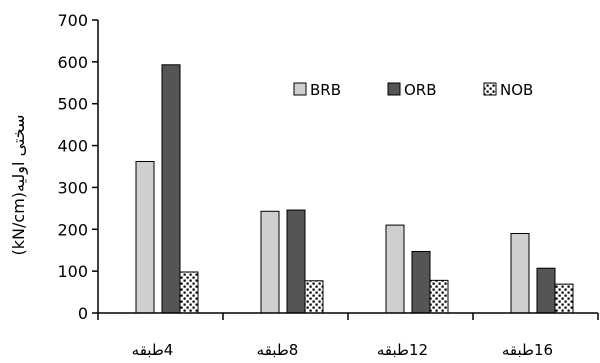 The height and width of the screenshot is (363, 600). I want to click on y-tick-label: 200, so click(72, 229).